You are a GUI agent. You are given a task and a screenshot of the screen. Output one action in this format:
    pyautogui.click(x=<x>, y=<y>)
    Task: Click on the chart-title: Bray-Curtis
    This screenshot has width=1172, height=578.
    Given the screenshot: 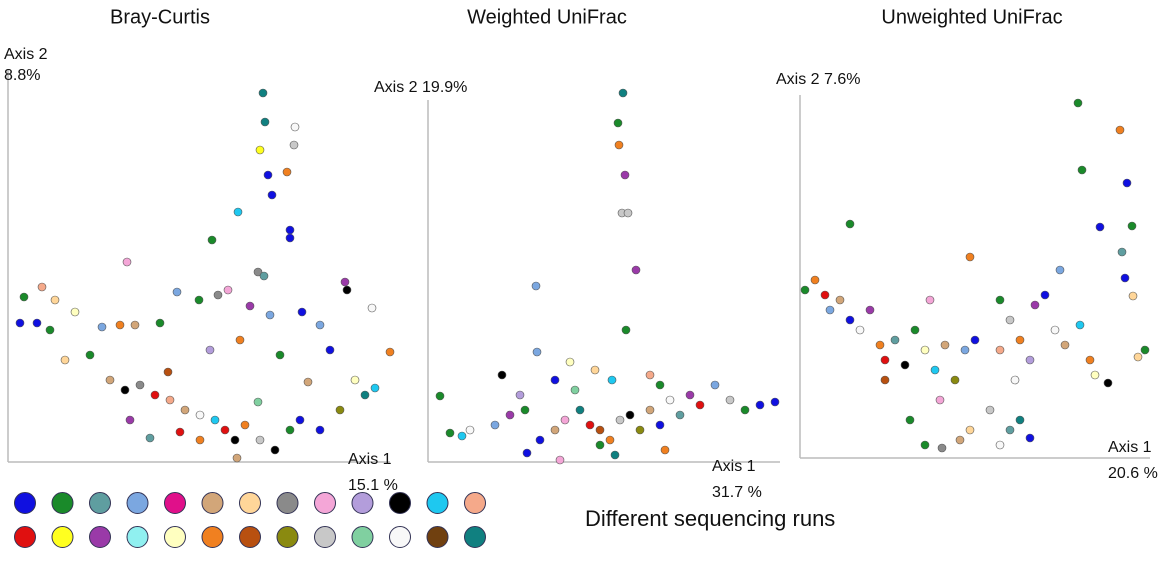 What is the action you would take?
    pyautogui.click(x=160, y=17)
    